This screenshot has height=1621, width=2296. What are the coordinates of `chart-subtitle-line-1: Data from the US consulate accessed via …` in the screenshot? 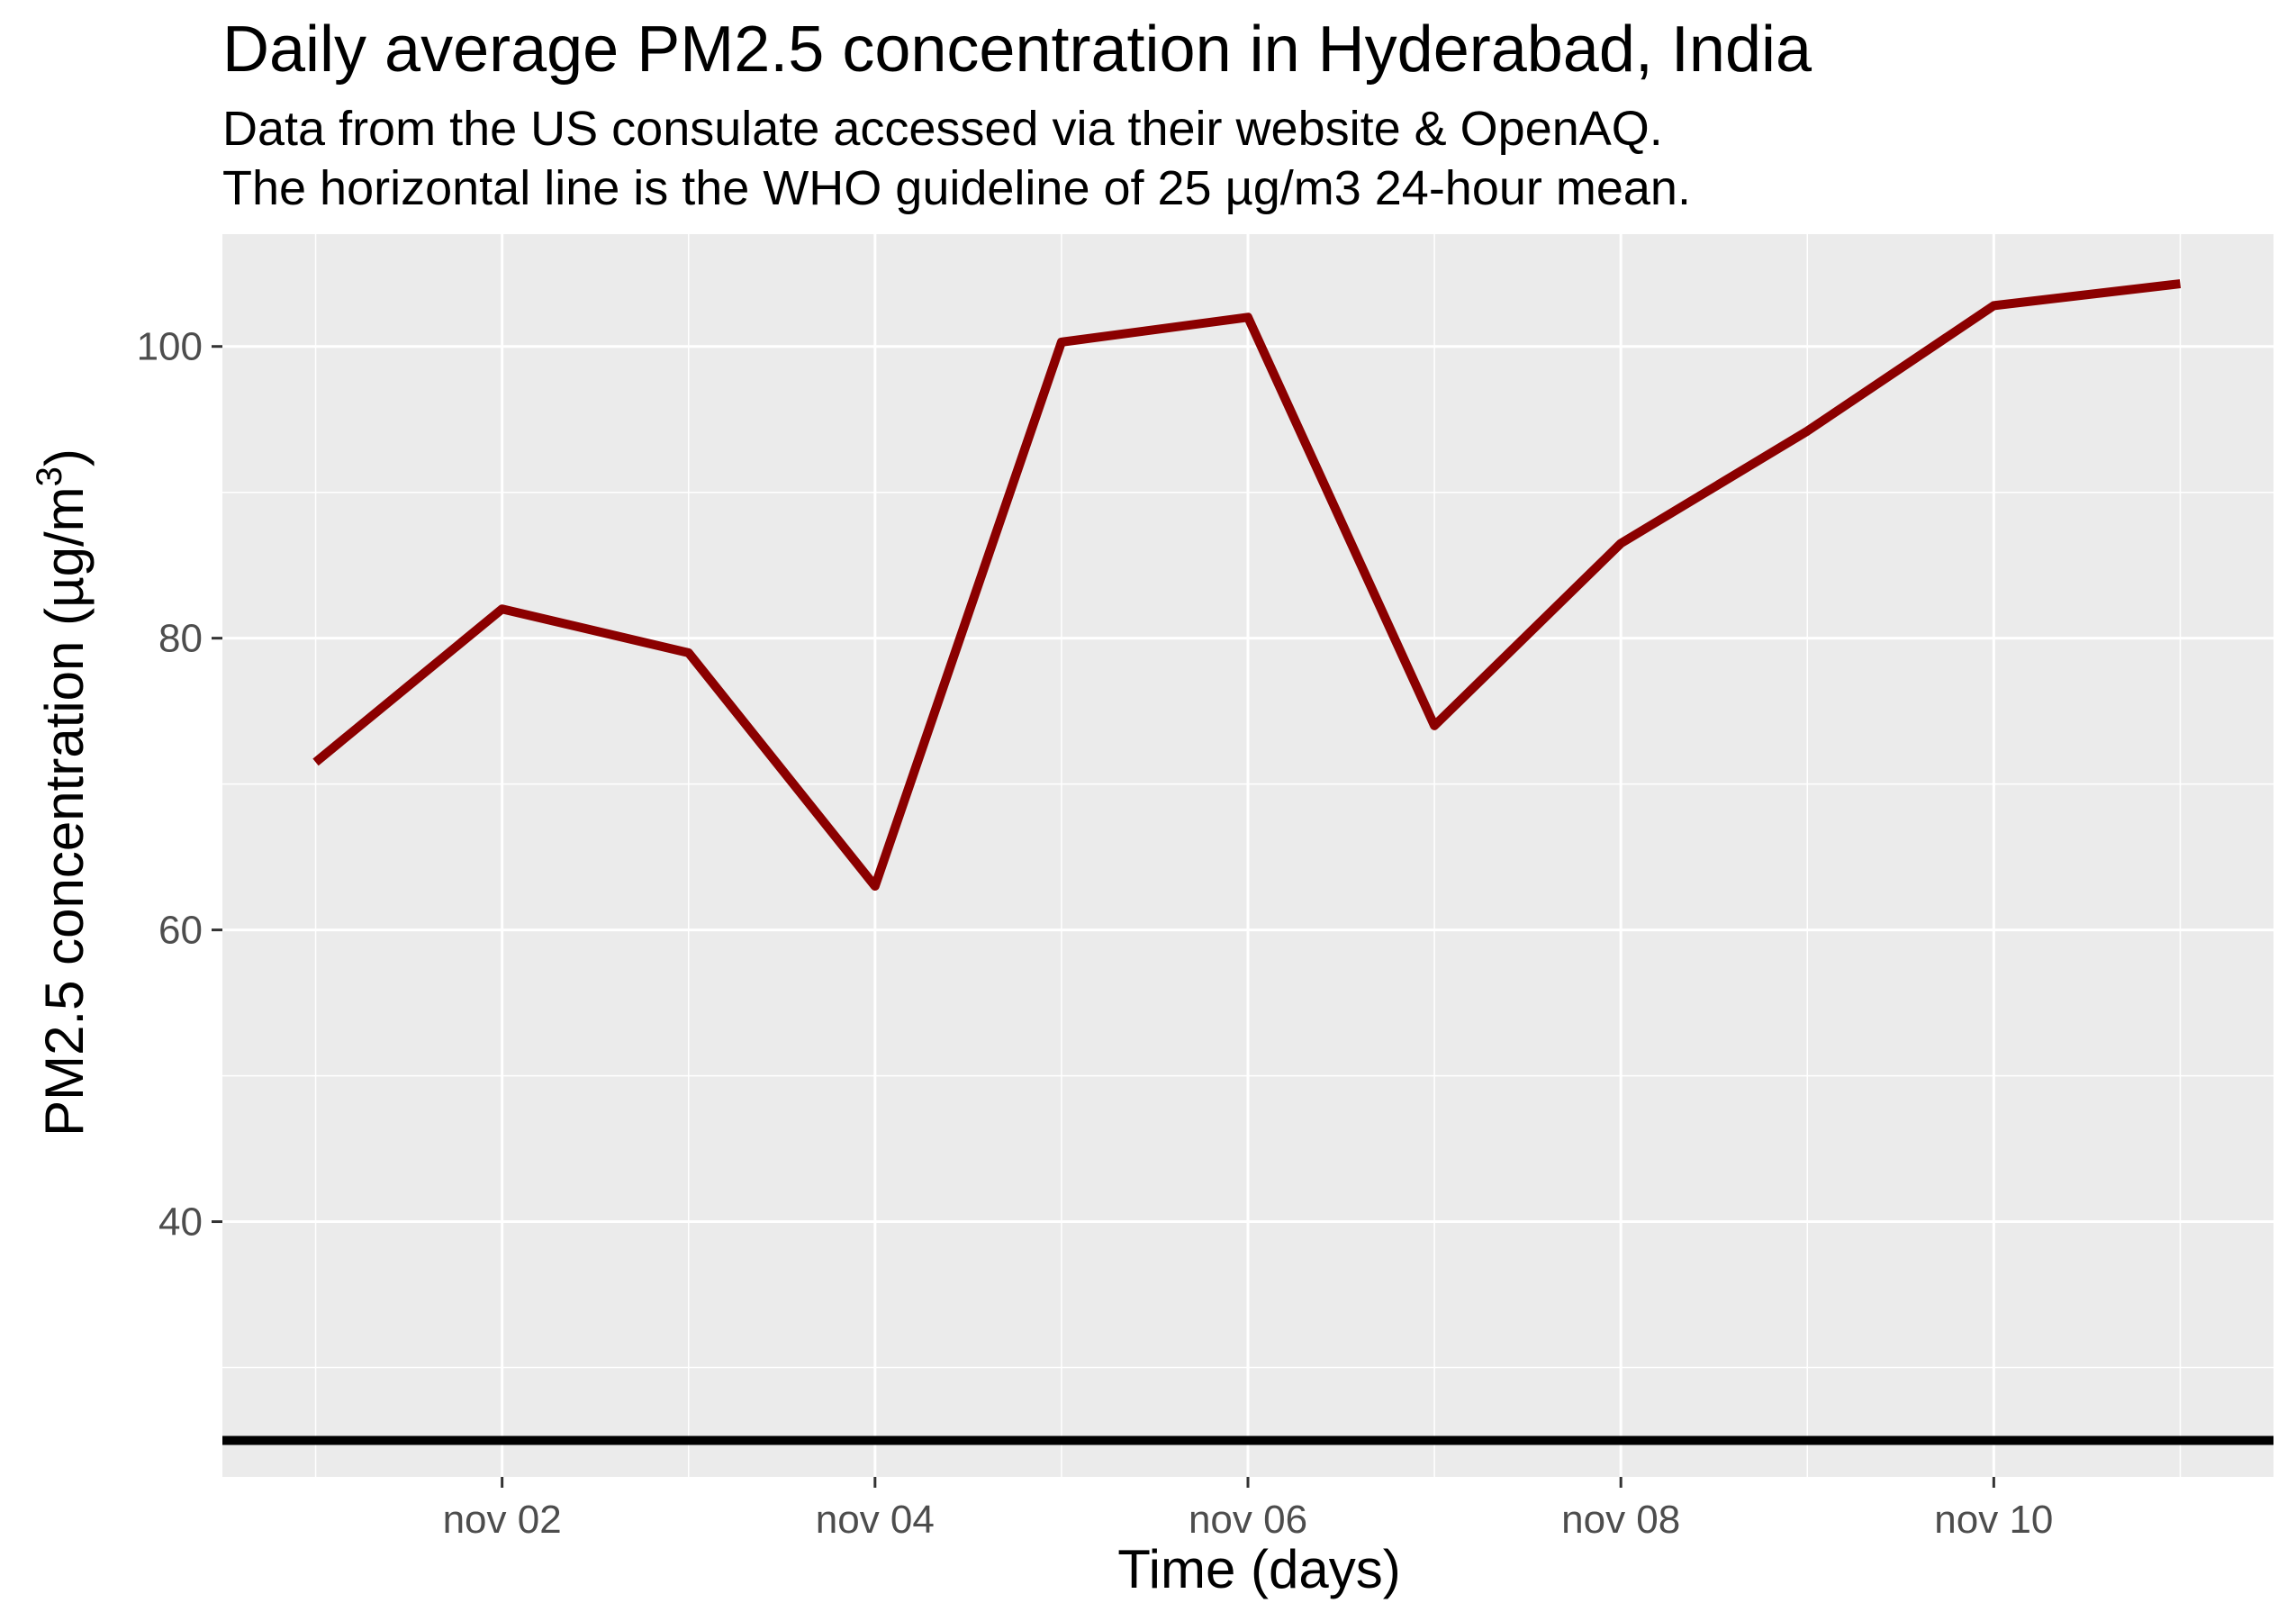 It's located at (943, 129).